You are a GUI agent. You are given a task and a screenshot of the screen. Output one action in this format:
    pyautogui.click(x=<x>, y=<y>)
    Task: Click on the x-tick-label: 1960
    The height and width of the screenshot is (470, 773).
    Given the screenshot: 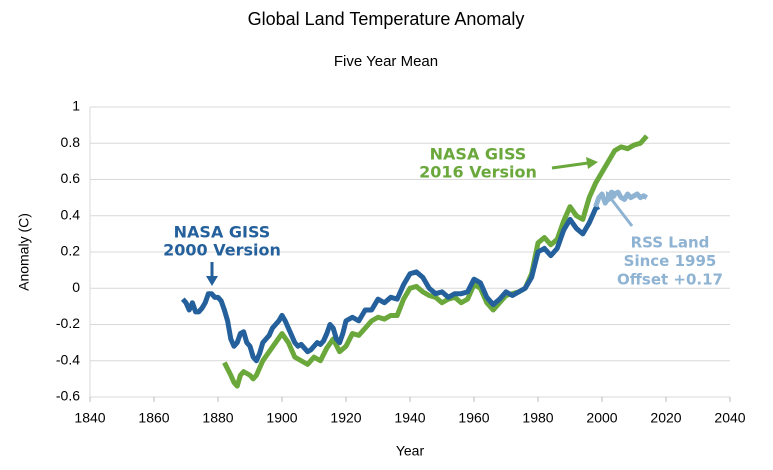 What is the action you would take?
    pyautogui.click(x=473, y=418)
    